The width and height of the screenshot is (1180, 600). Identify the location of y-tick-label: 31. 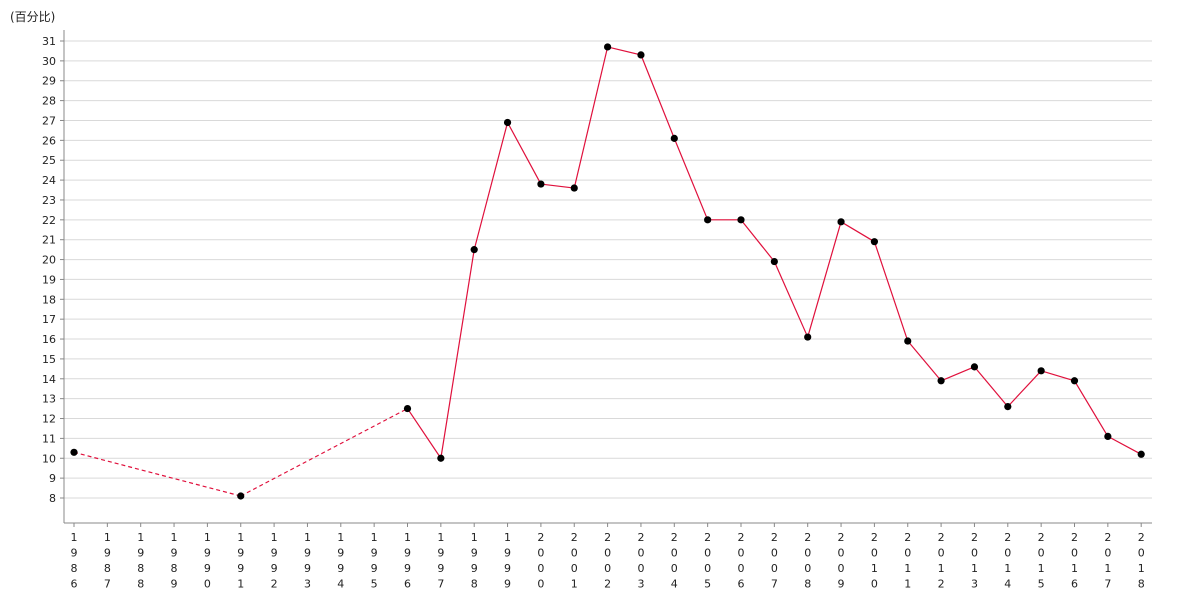
(49, 41).